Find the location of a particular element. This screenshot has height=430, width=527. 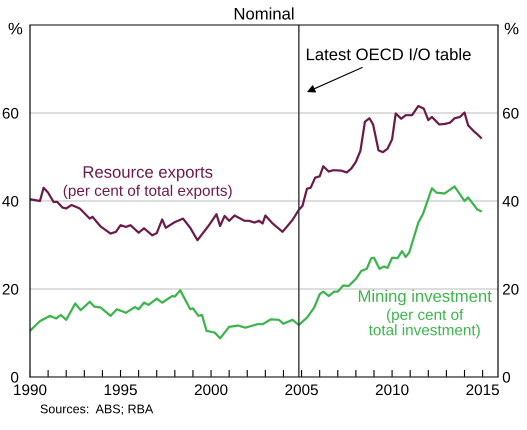

ref-line-label: Latest OECD I/O table is located at coordinates (388, 54).